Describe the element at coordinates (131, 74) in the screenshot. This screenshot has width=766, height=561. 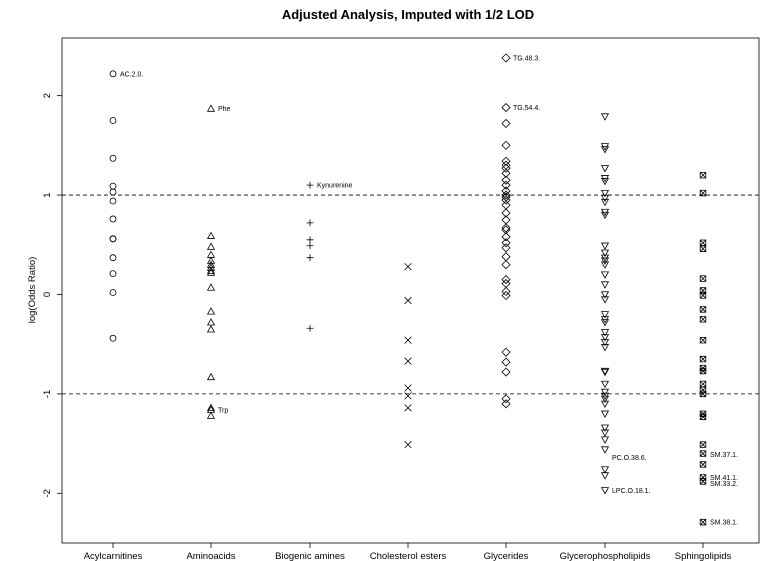
I see `point-annotation: AC.2.0.` at that location.